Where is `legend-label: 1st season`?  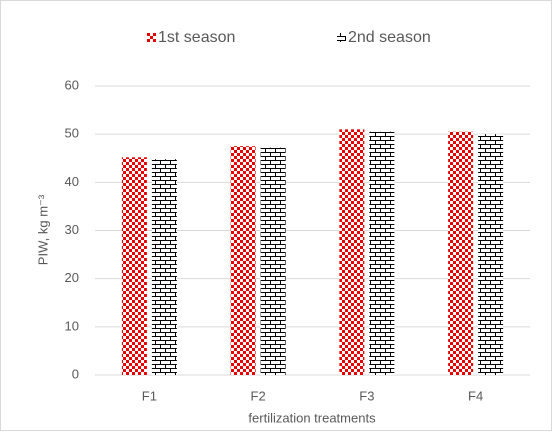
legend-label: 1st season is located at coordinates (196, 37).